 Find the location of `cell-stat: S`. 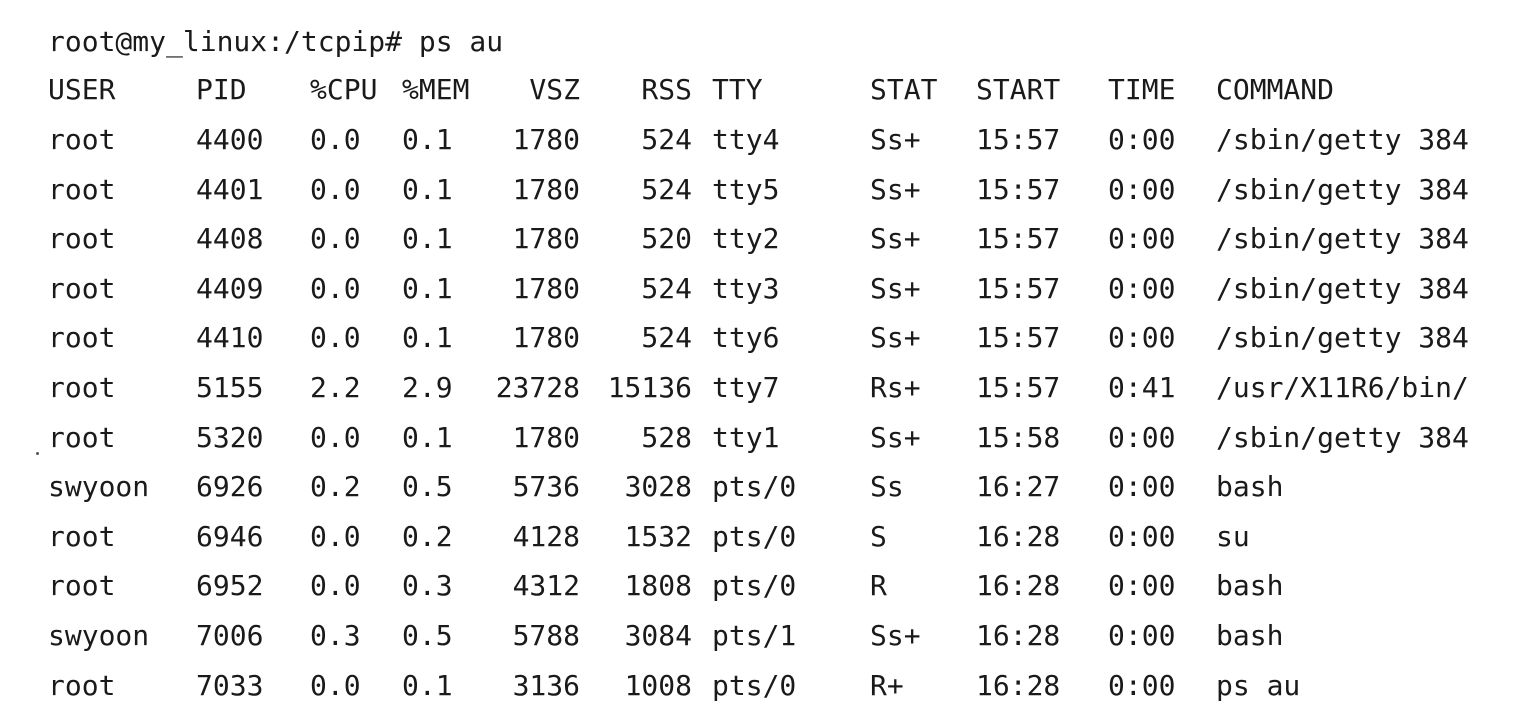

cell-stat: S is located at coordinates (878, 536).